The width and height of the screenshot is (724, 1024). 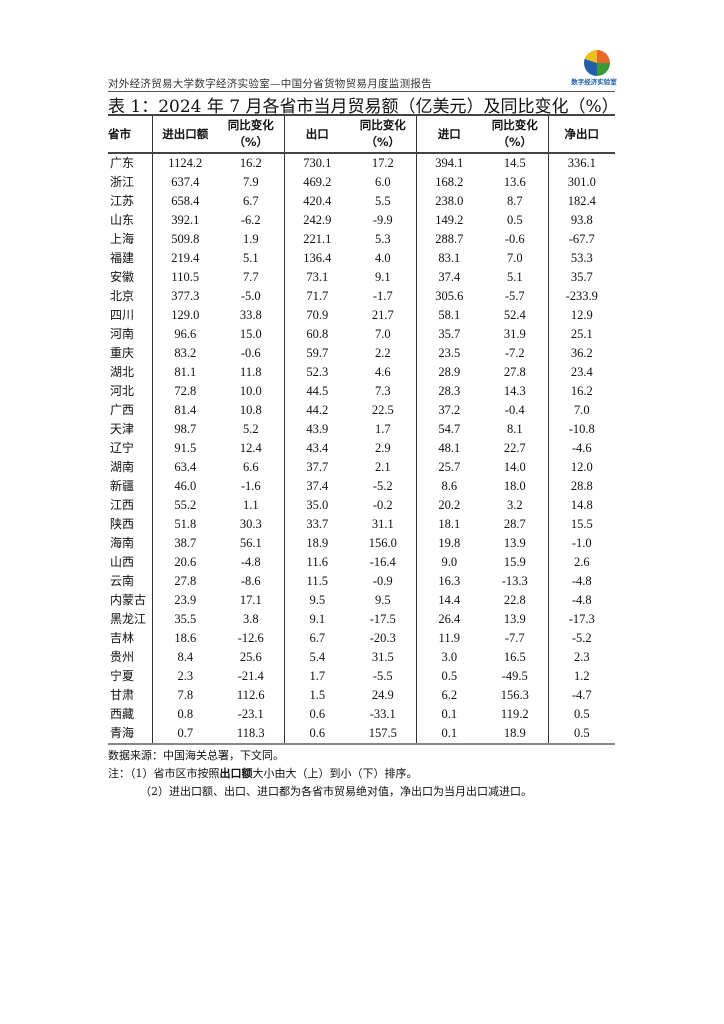 What do you see at coordinates (316, 277) in the screenshot?
I see `value-cell: 73.1` at bounding box center [316, 277].